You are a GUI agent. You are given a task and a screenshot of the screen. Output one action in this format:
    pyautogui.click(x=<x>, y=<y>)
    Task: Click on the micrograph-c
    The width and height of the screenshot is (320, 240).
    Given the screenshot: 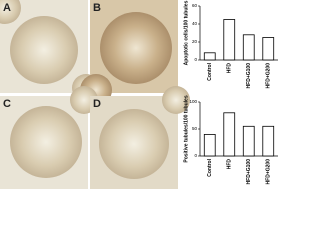 What is the action you would take?
    pyautogui.click(x=49, y=137)
    